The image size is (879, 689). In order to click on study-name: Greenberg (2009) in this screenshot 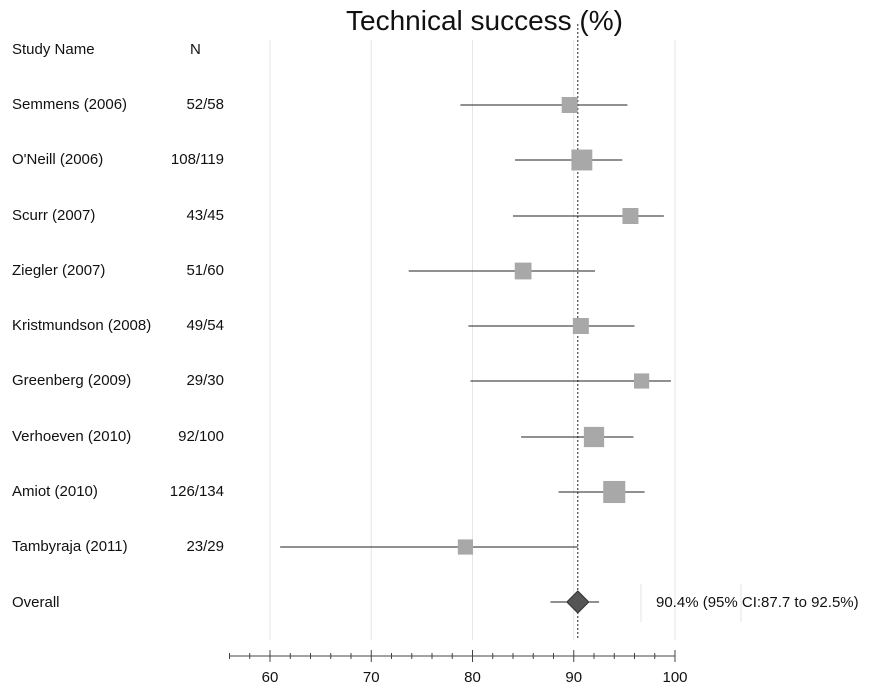, I will do `click(72, 380)`.